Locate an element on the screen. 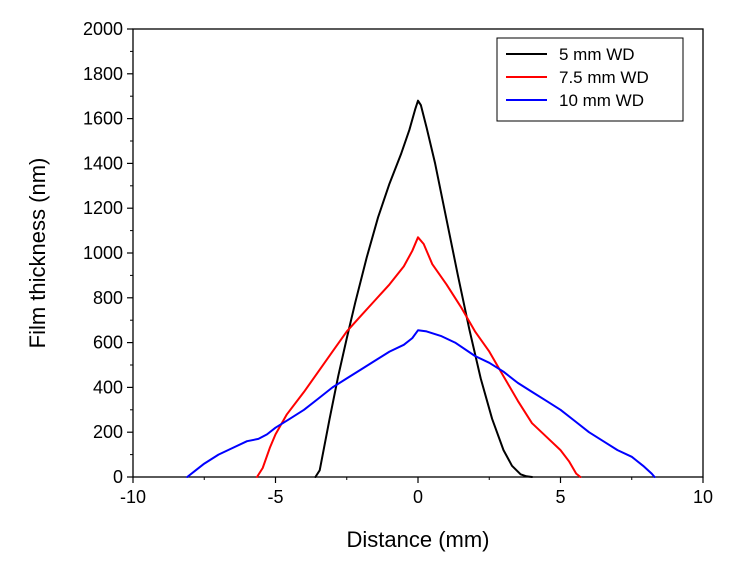 The height and width of the screenshot is (575, 750). x-tick-label: 0 is located at coordinates (418, 497).